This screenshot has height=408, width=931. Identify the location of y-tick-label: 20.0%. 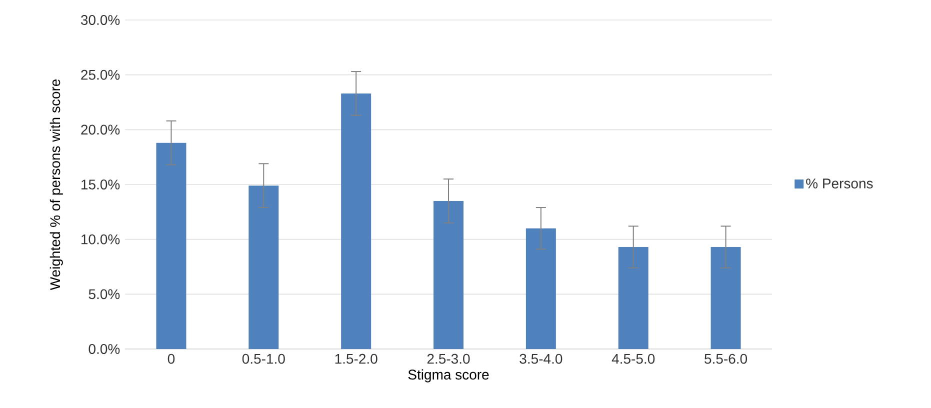
(100, 129).